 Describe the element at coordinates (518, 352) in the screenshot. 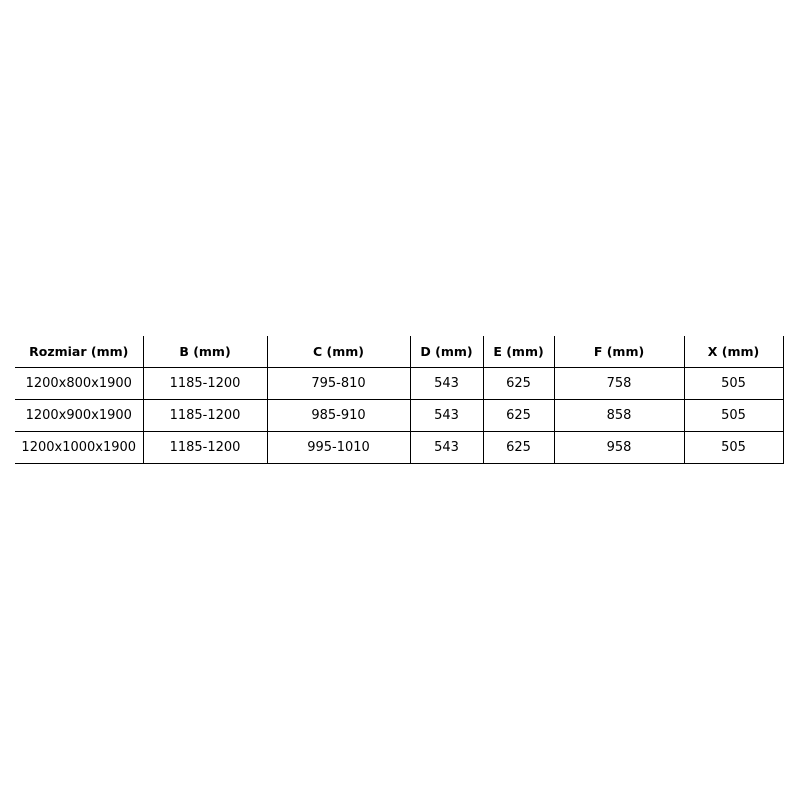

I see `header-e: E (mm)` at that location.